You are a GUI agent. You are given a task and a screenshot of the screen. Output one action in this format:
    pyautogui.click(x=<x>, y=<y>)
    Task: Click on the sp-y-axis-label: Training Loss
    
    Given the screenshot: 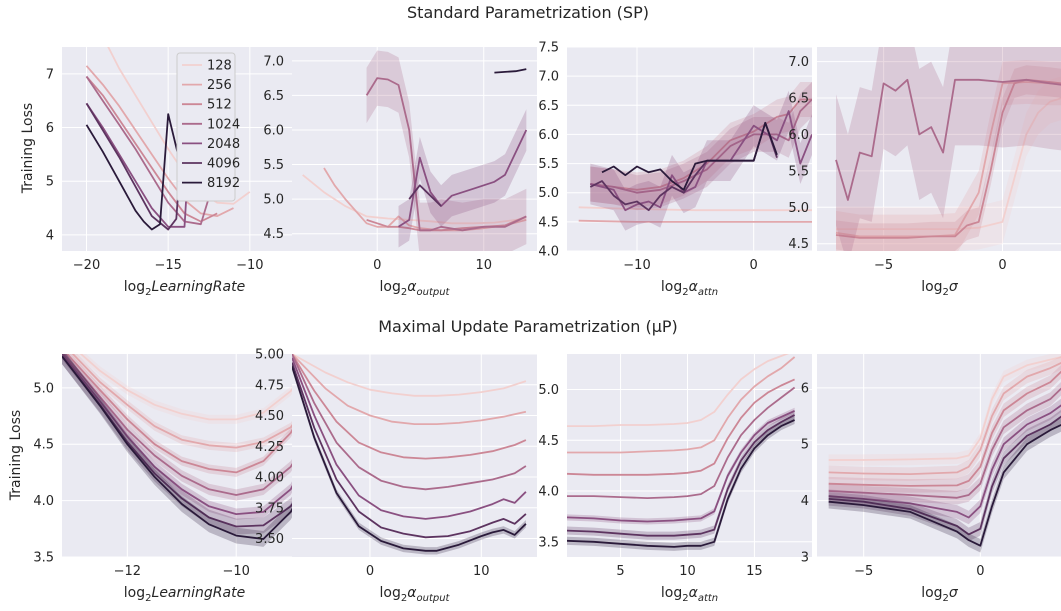 What is the action you would take?
    pyautogui.click(x=28, y=148)
    